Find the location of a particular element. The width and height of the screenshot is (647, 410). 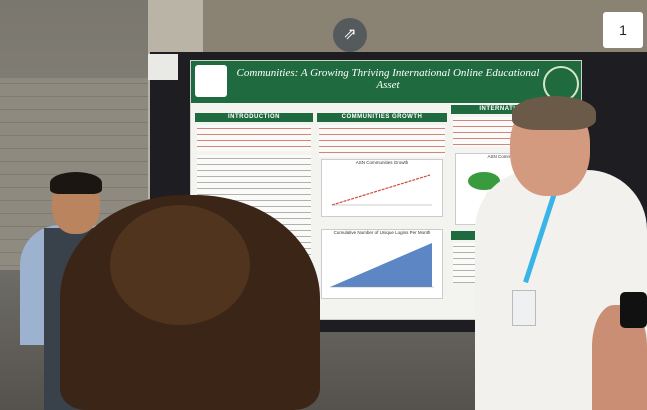

foreground-viewer-highlight is located at coordinates (180, 265).